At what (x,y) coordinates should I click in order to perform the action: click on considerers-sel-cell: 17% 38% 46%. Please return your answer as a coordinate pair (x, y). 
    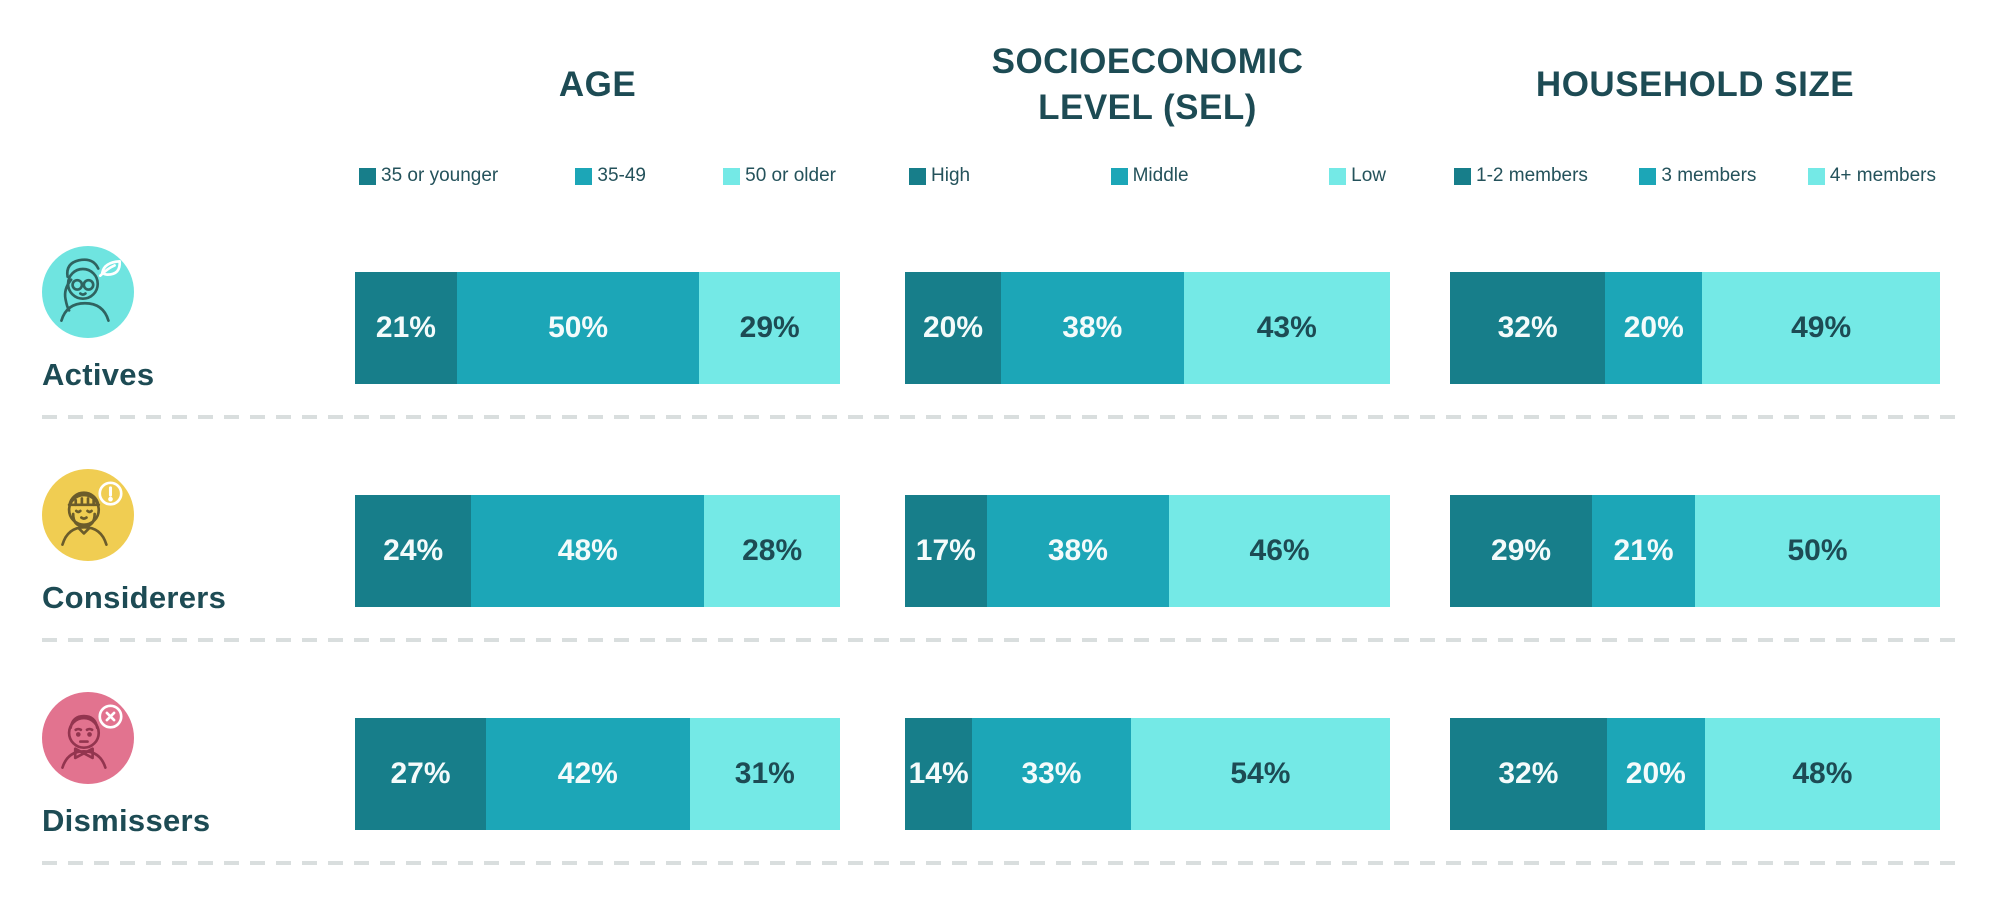
    Looking at the image, I should click on (1147, 528).